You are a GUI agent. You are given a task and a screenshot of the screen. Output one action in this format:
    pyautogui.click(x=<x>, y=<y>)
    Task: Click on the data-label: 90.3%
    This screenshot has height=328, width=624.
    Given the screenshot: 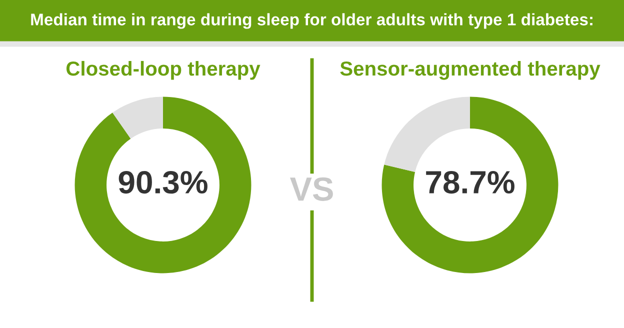 What is the action you would take?
    pyautogui.click(x=163, y=182)
    